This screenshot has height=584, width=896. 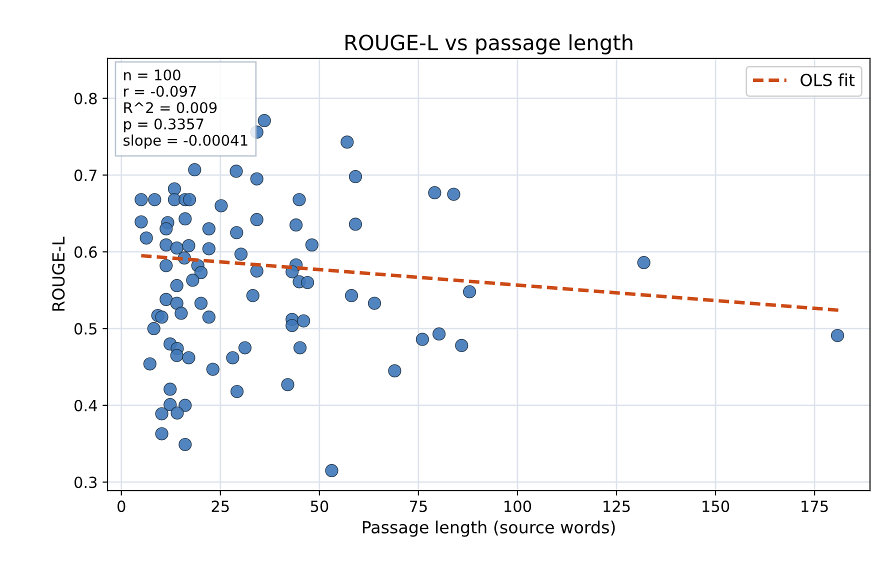 I want to click on y-tick-label: 0.6, so click(x=85, y=252).